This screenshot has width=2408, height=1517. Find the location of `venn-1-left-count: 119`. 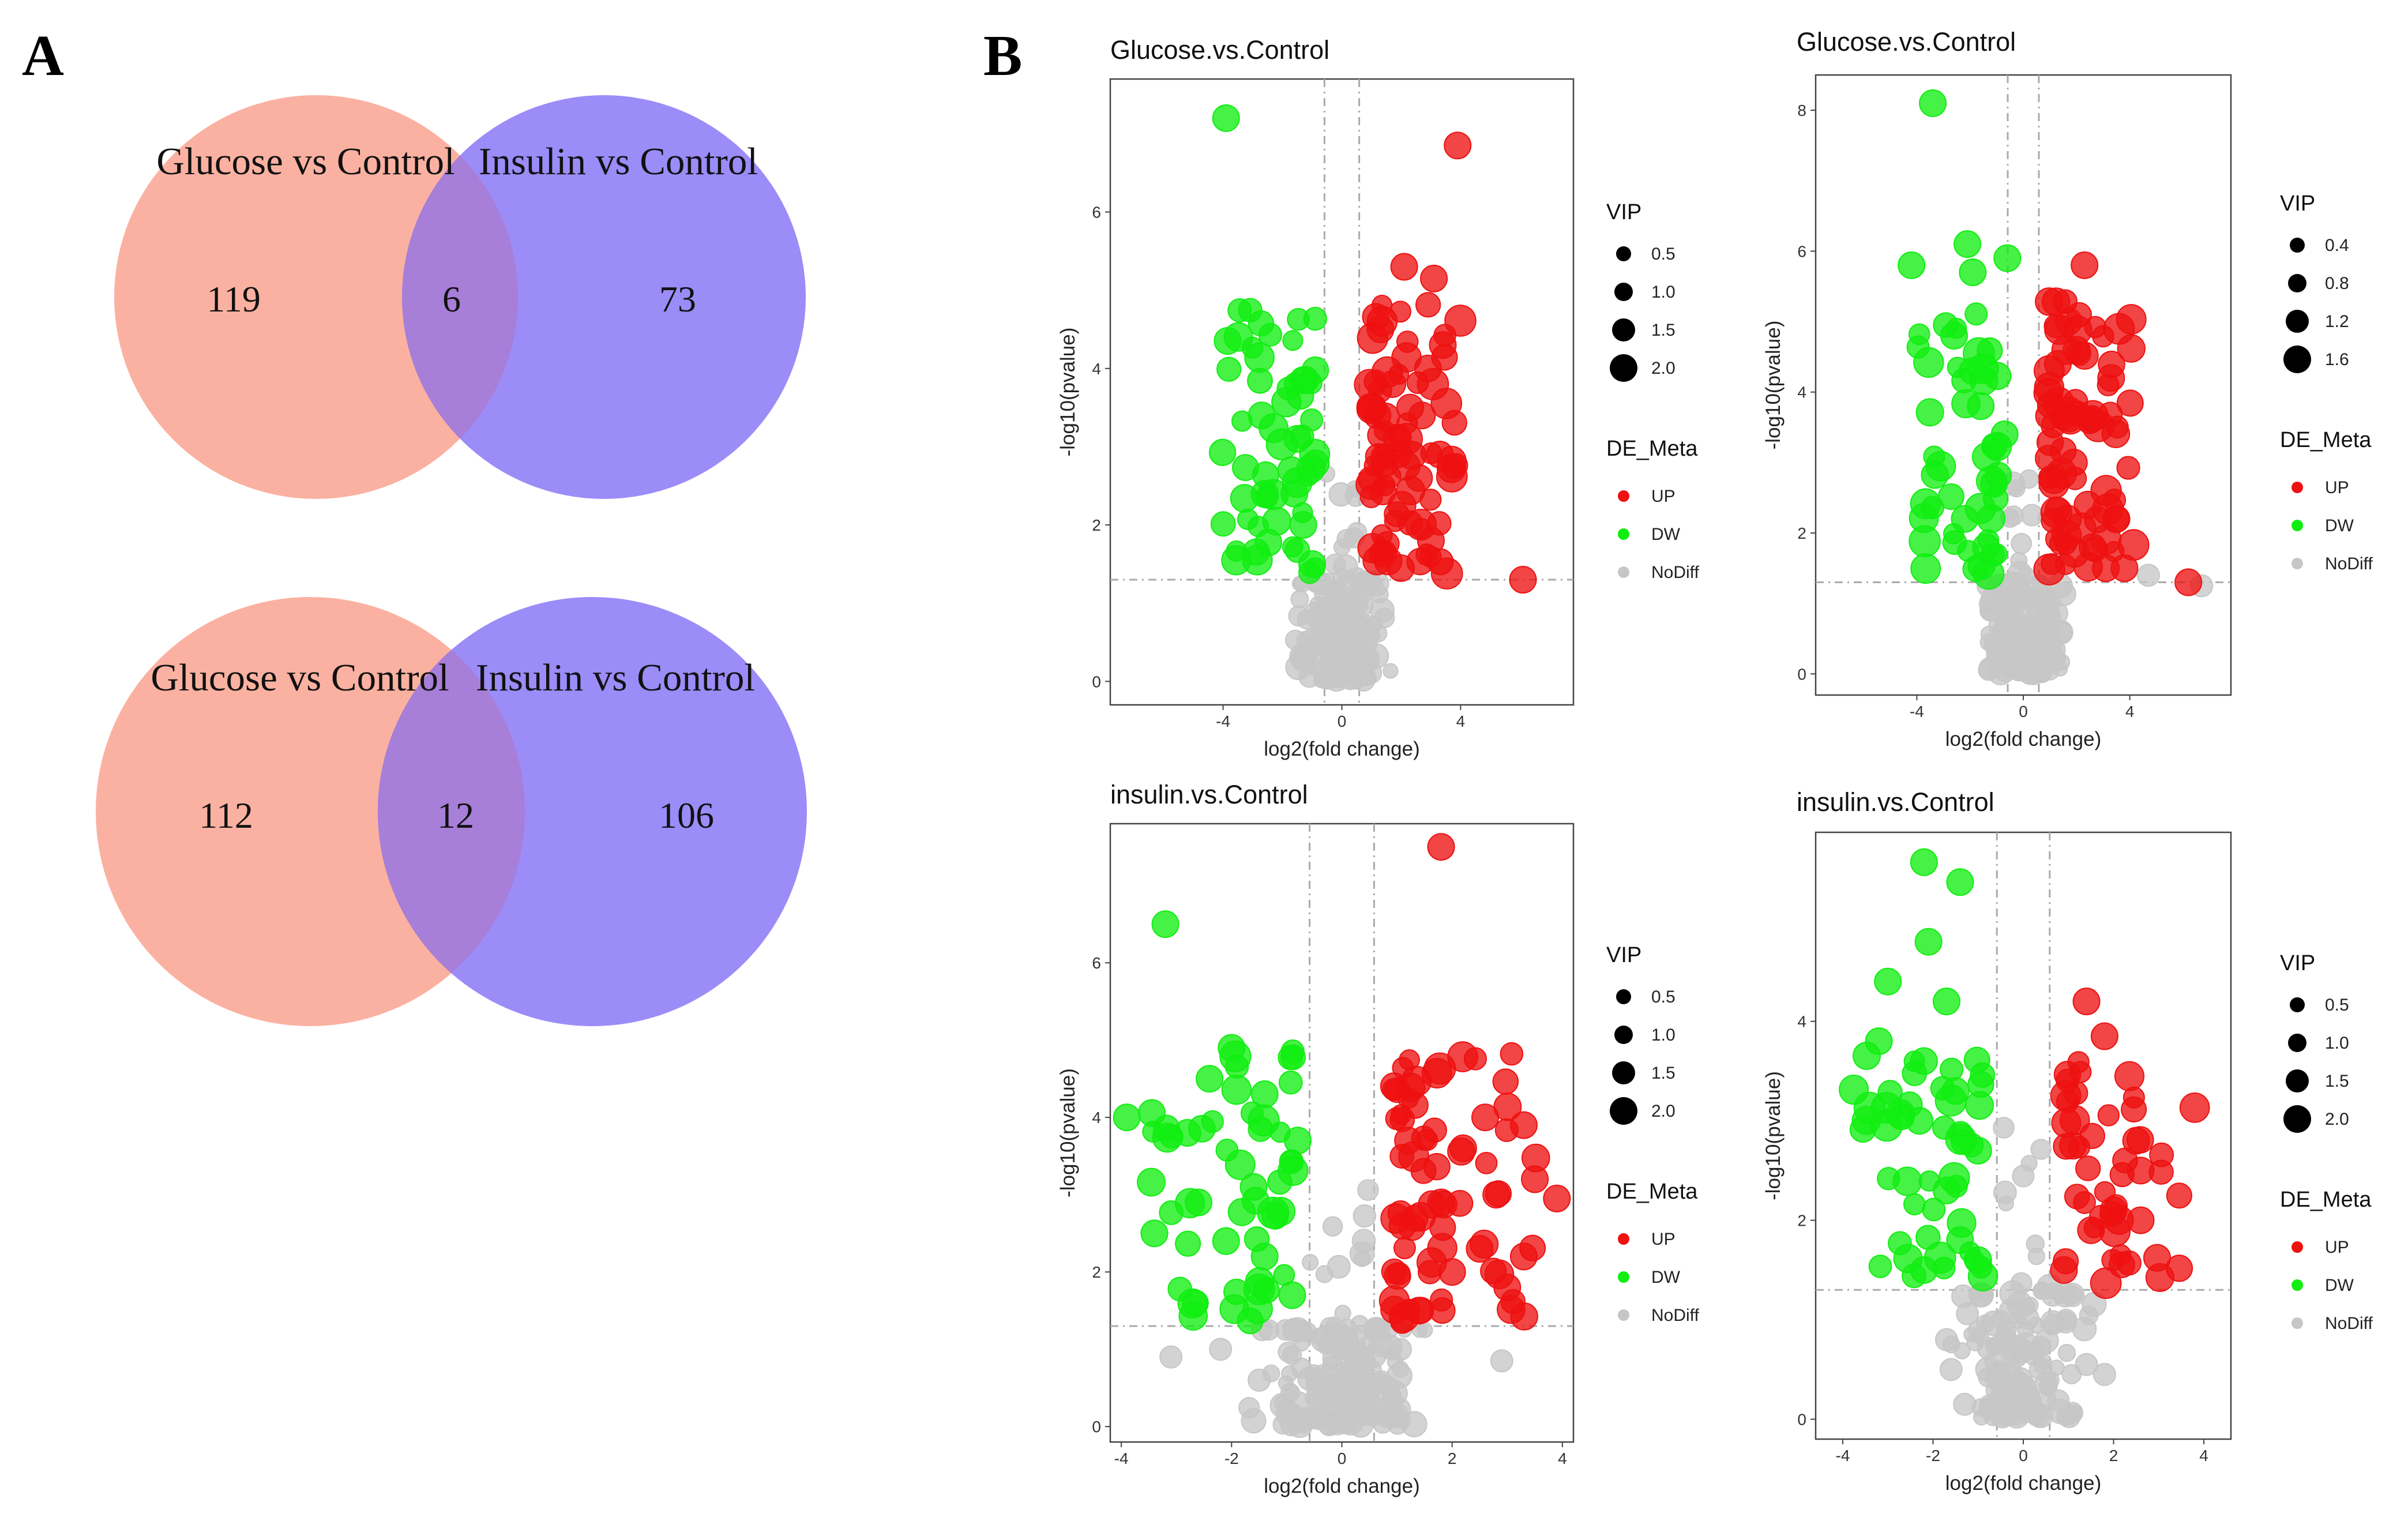

venn-1-left-count: 119 is located at coordinates (234, 300).